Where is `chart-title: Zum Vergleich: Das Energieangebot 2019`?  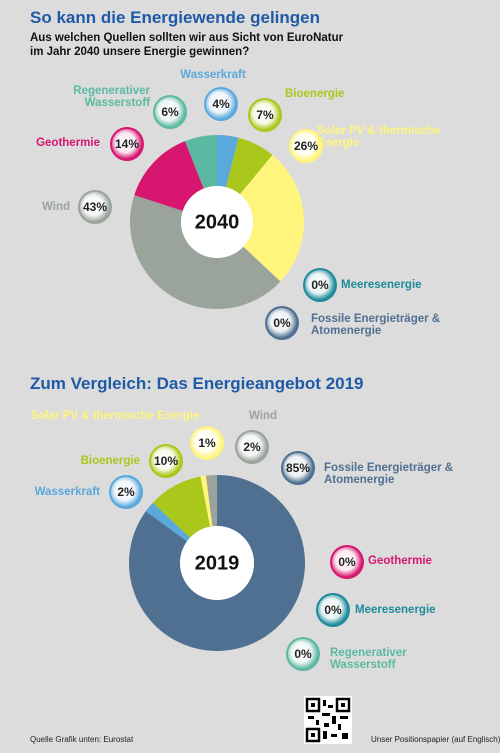
chart-title: Zum Vergleich: Das Energieangebot 2019 is located at coordinates (197, 383).